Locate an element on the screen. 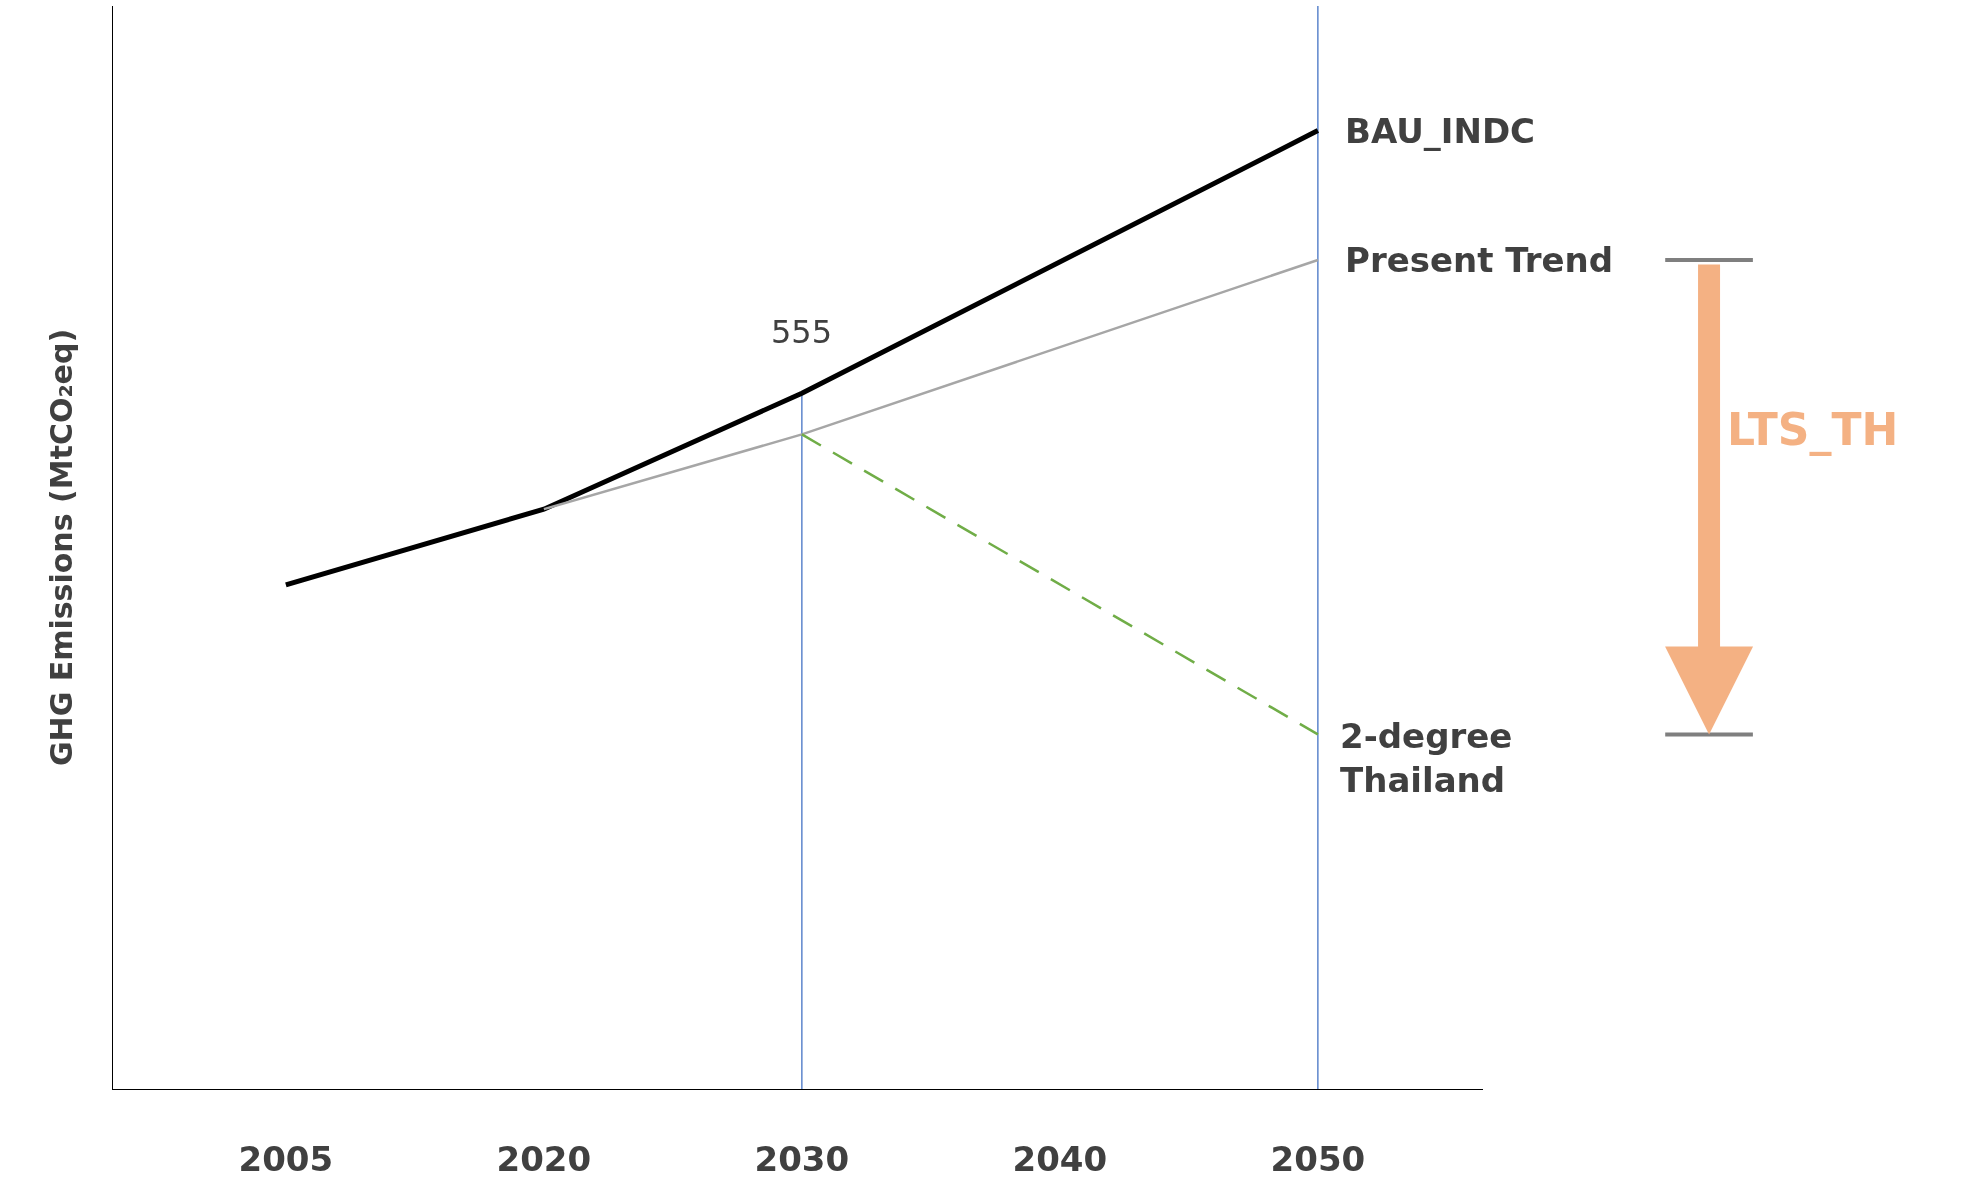  x-tick-label: 2040 is located at coordinates (1060, 1158).